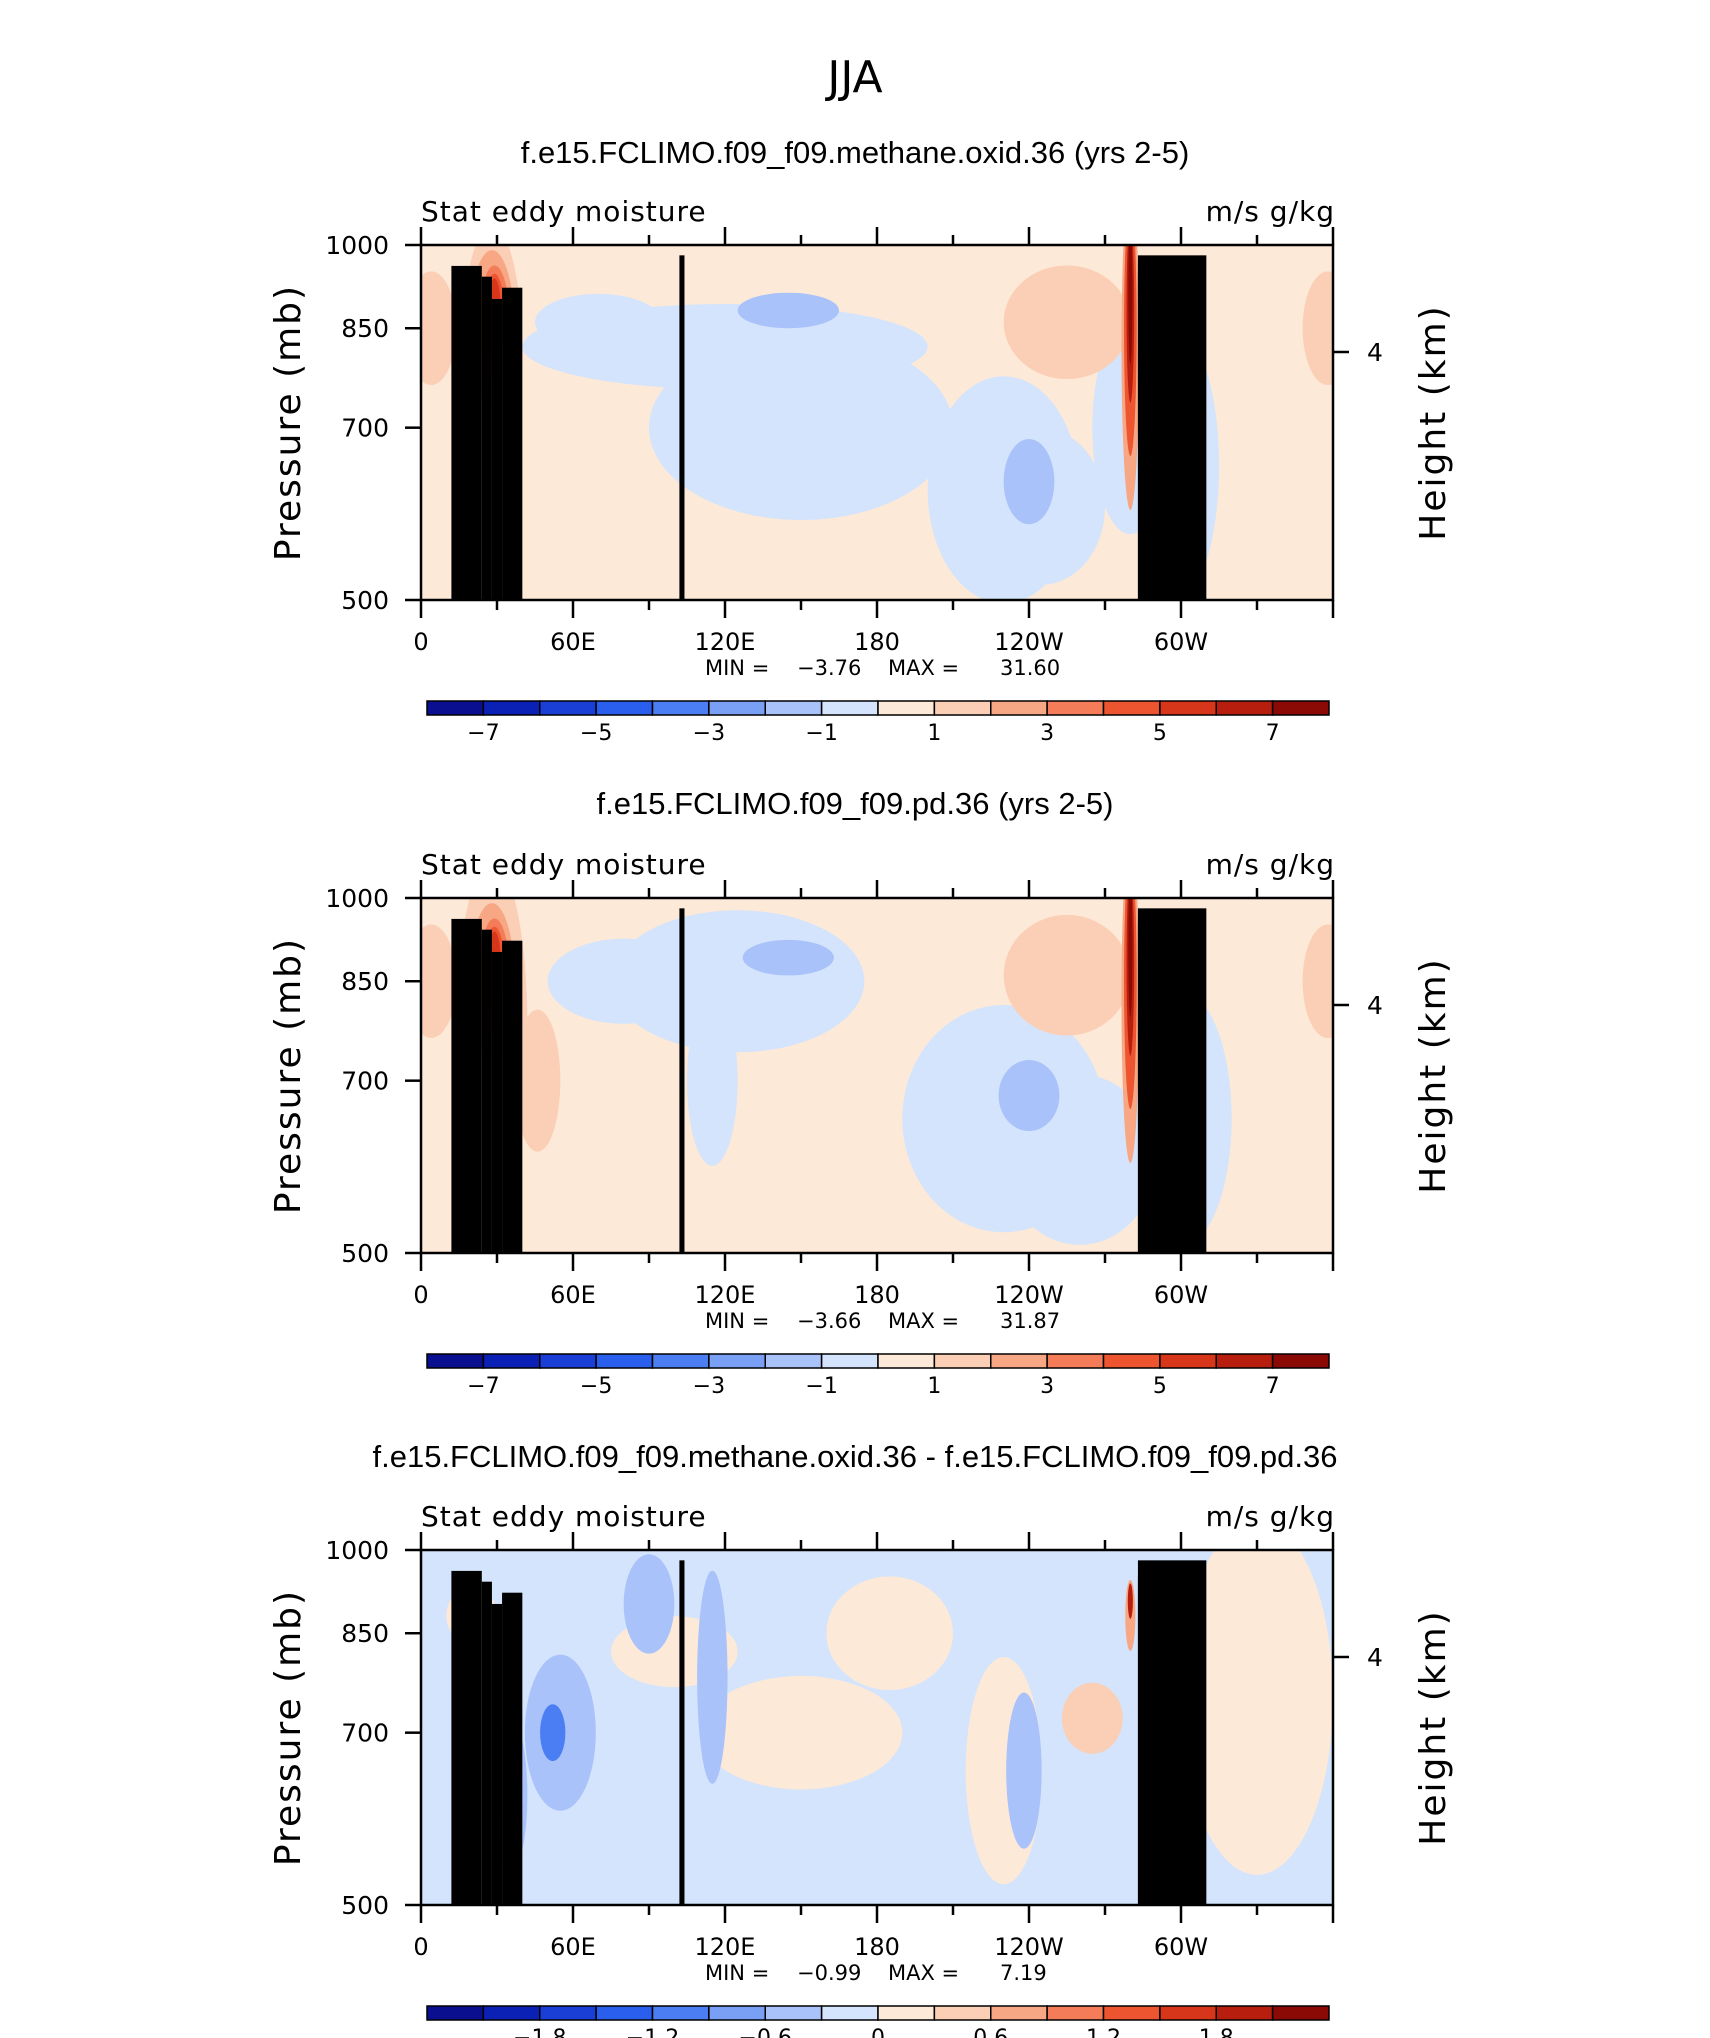  What do you see at coordinates (1047, 733) in the screenshot?
I see `colorbar-label: 3` at bounding box center [1047, 733].